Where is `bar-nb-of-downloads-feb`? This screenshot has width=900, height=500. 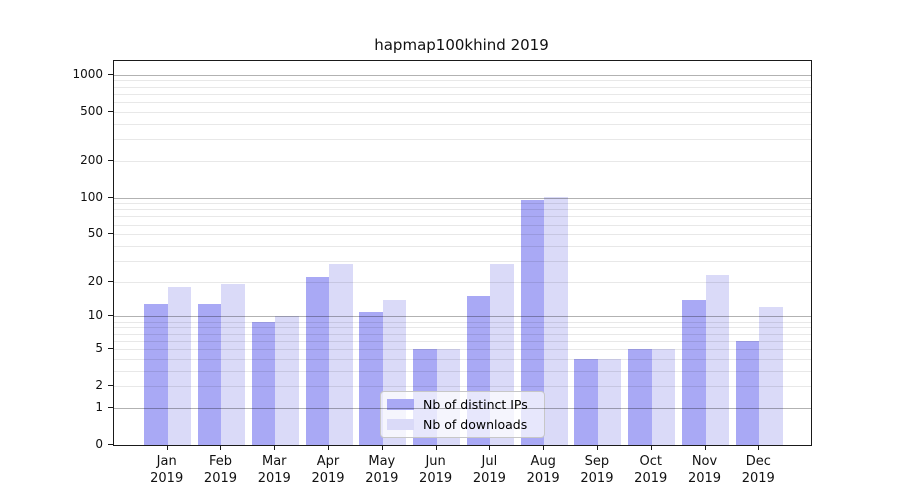
bar-nb-of-downloads-feb is located at coordinates (233, 364).